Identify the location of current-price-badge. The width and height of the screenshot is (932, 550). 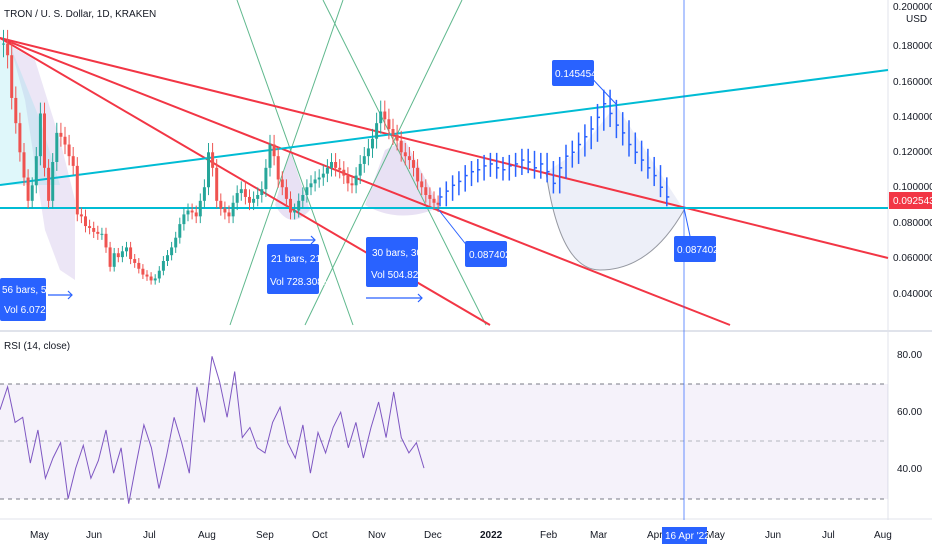
(910, 200).